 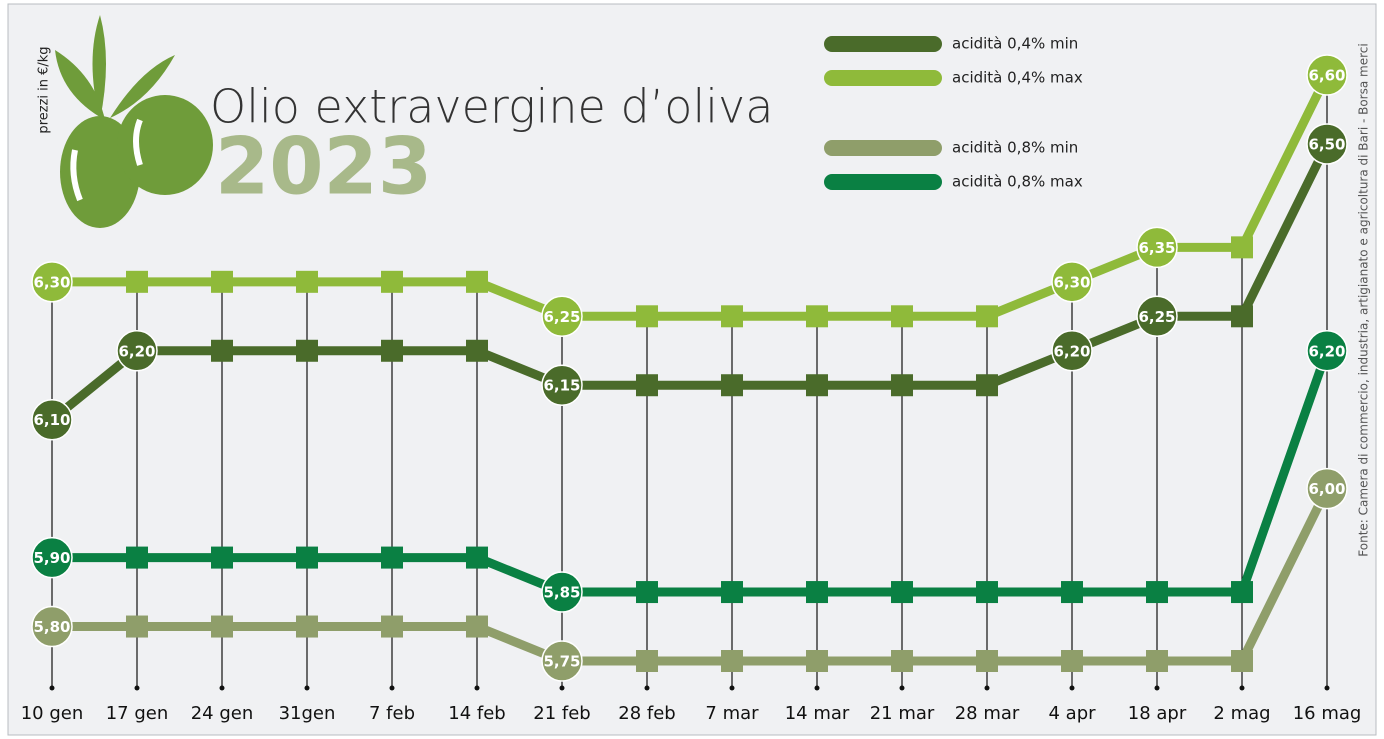 I want to click on title: Olio extravergine d’oliva, so click(x=491, y=107).